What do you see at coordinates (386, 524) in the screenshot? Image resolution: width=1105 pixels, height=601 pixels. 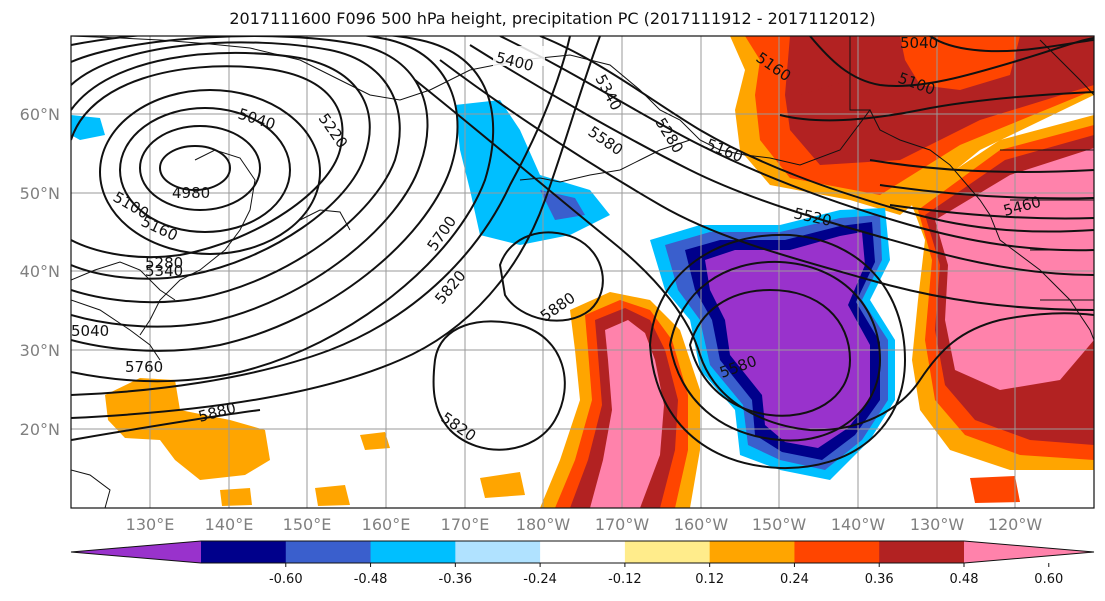 I see `lon-label: 160°E` at bounding box center [386, 524].